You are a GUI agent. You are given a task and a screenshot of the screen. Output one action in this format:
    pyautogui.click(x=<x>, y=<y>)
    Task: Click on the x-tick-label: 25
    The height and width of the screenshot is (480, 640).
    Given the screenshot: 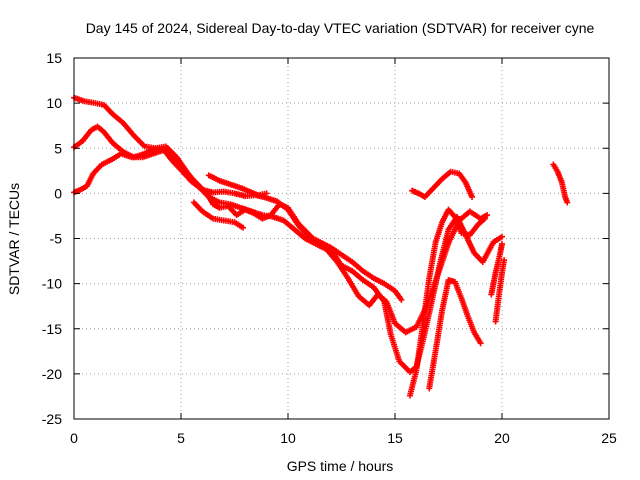 What is the action you would take?
    pyautogui.click(x=609, y=438)
    